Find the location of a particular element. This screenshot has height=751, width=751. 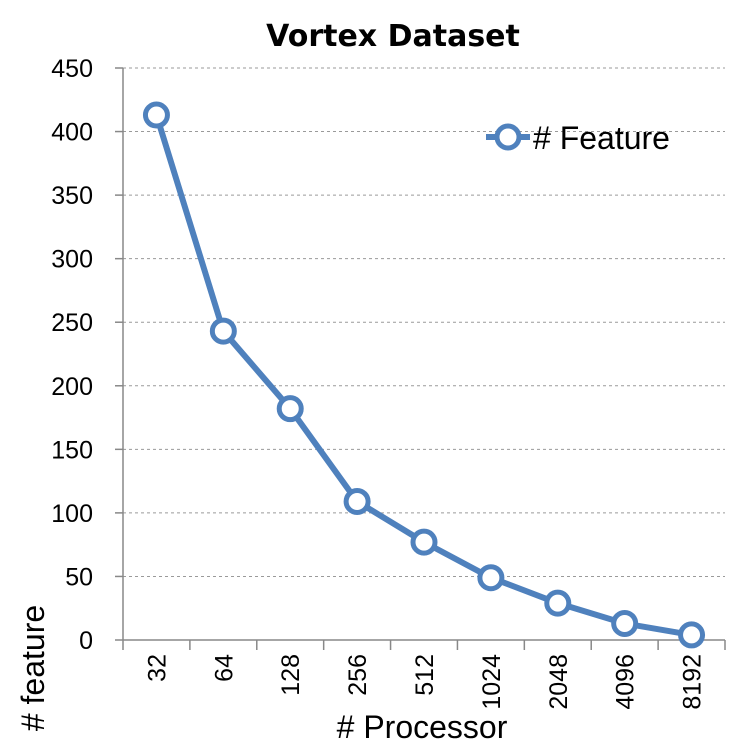

x-tick-label: 512 is located at coordinates (425, 675).